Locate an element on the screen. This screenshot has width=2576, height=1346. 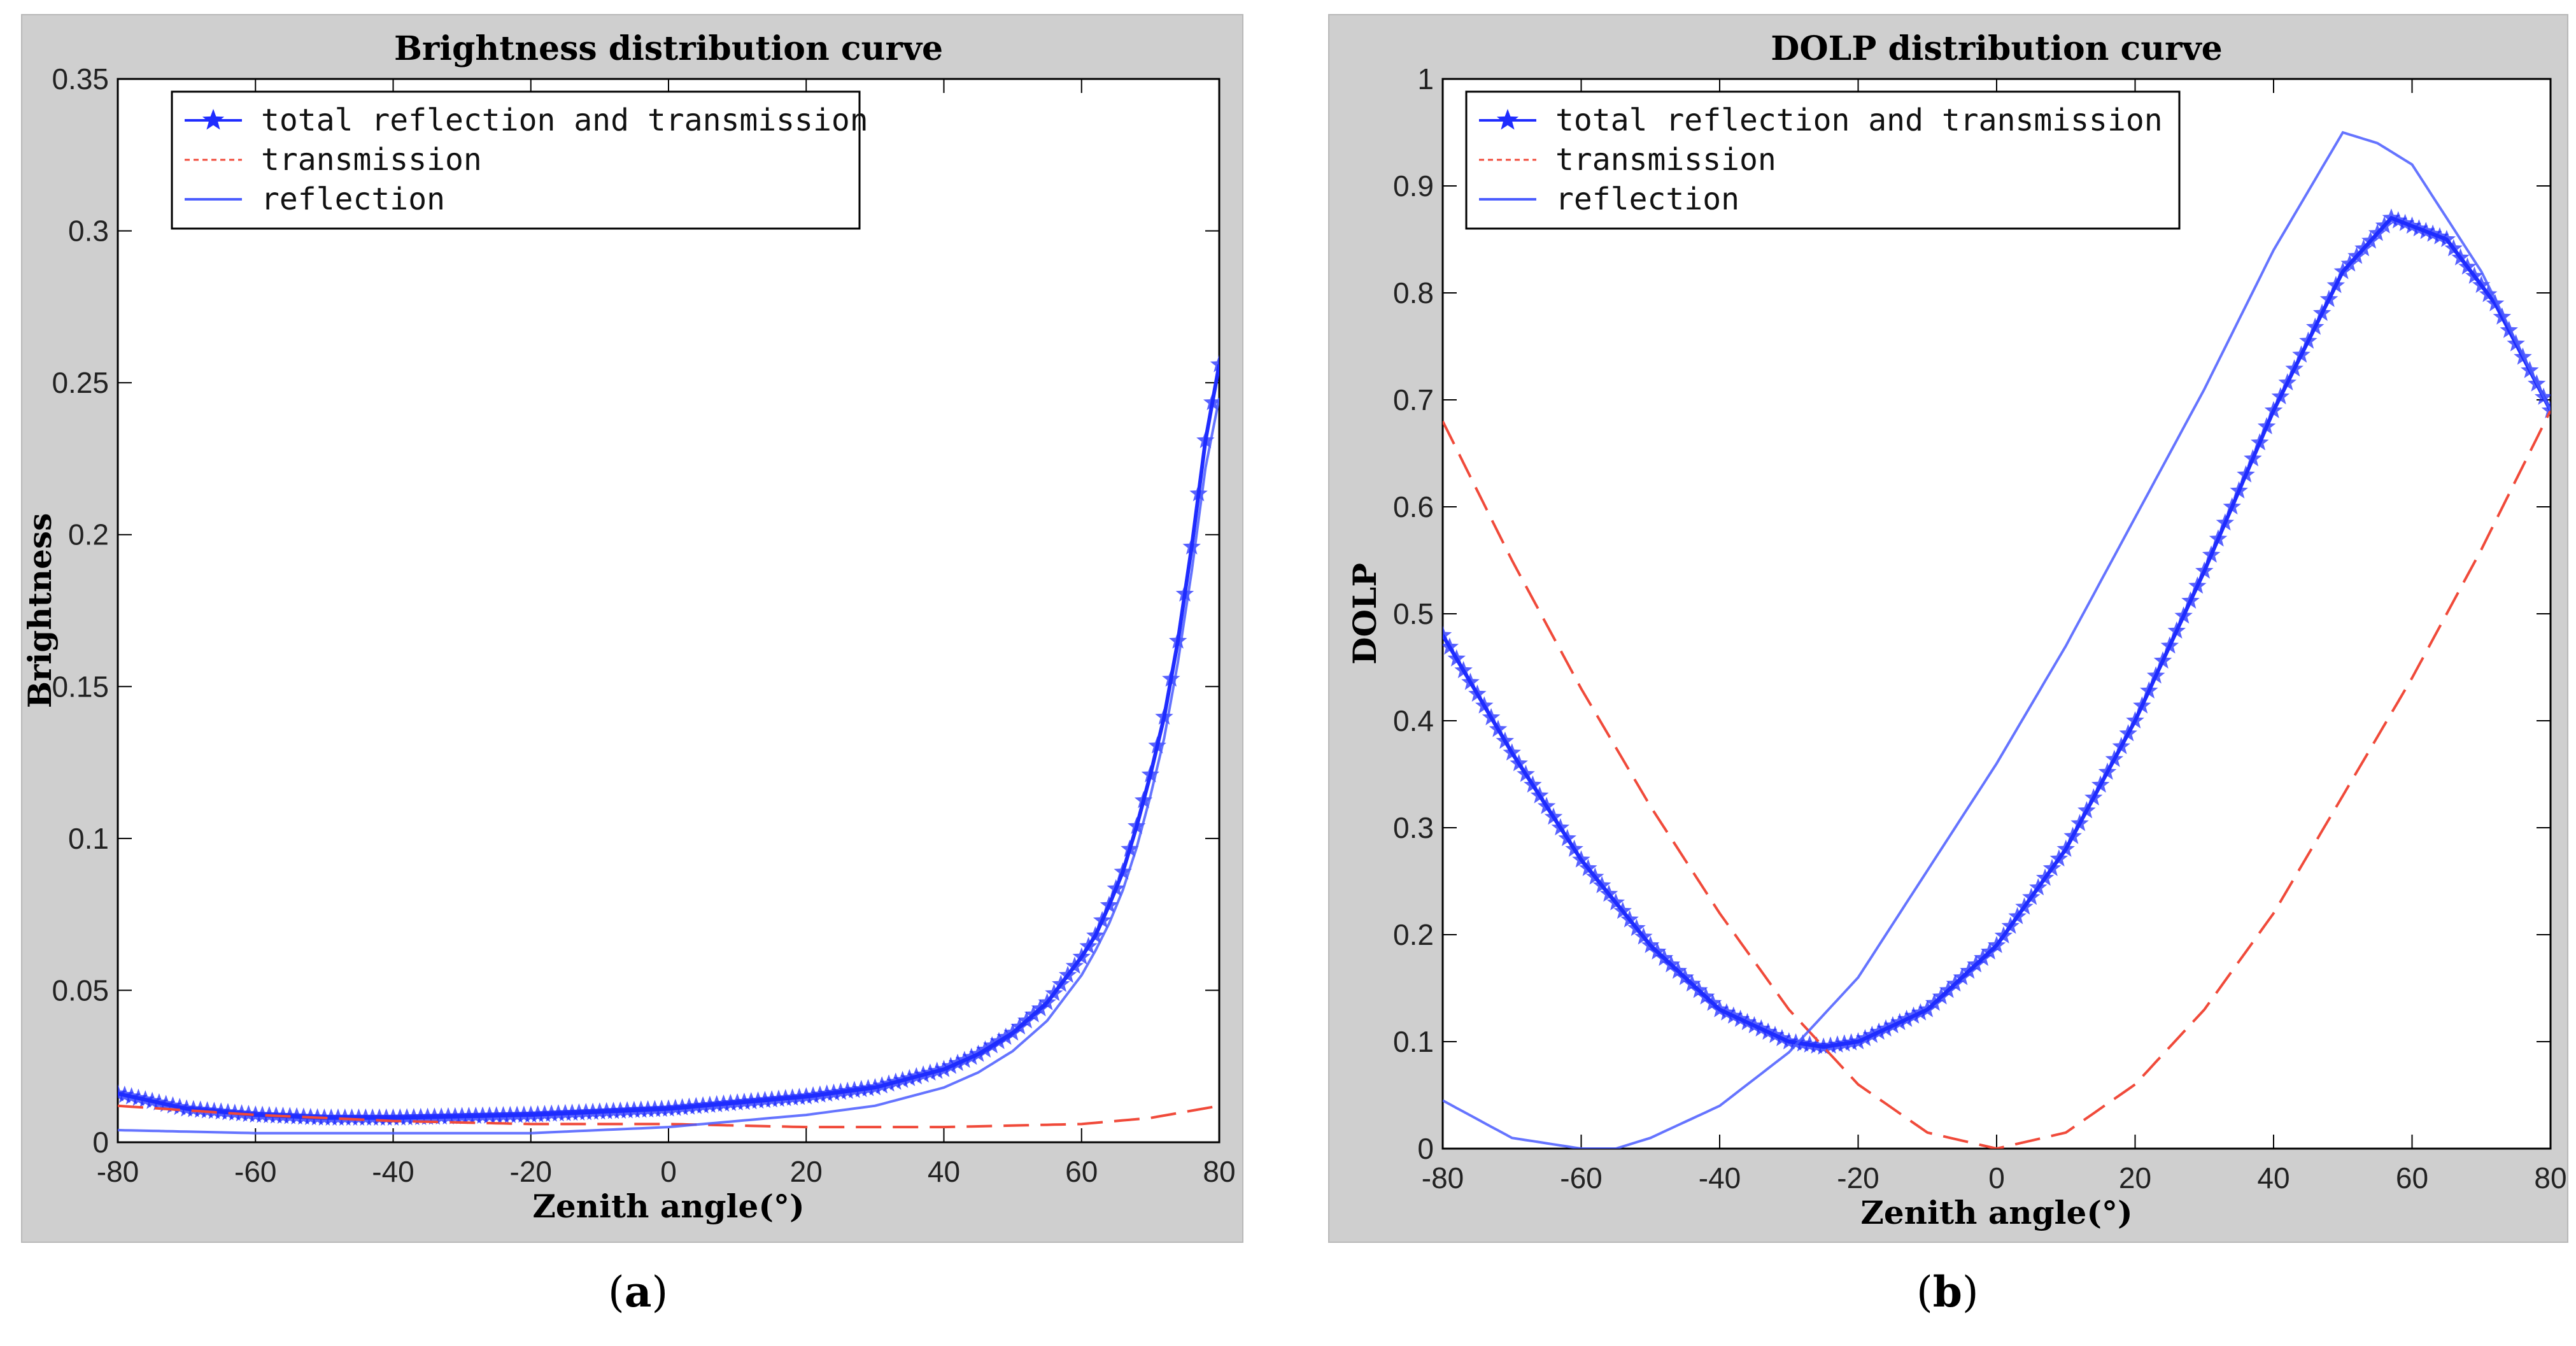
caption-a: (a) is located at coordinates (638, 1292).